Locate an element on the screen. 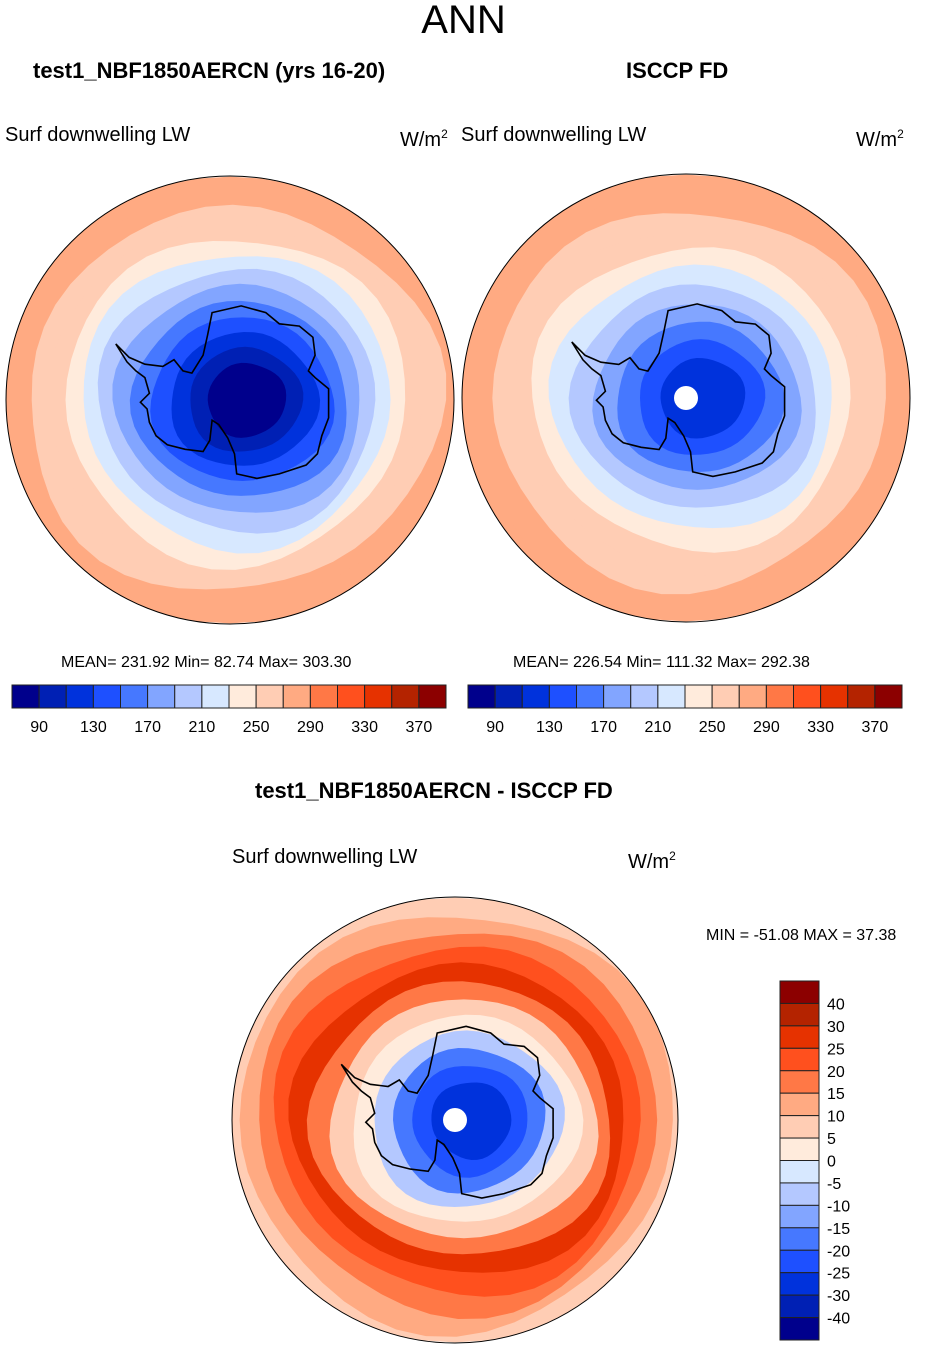 This screenshot has width=927, height=1351. missing-data-pole is located at coordinates (686, 398).